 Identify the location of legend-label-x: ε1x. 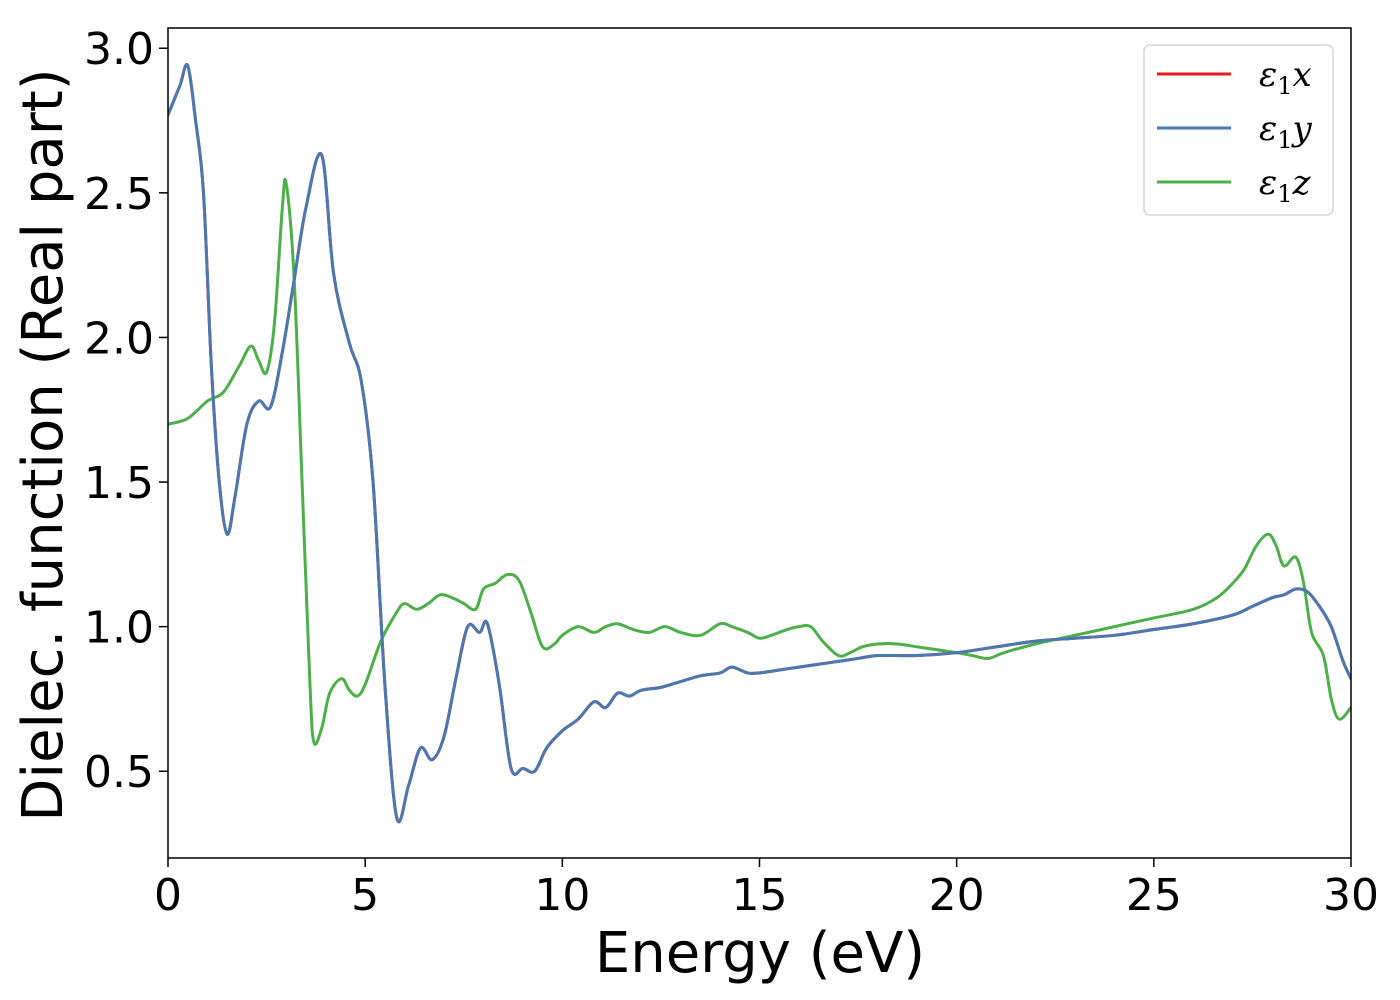
(1285, 77).